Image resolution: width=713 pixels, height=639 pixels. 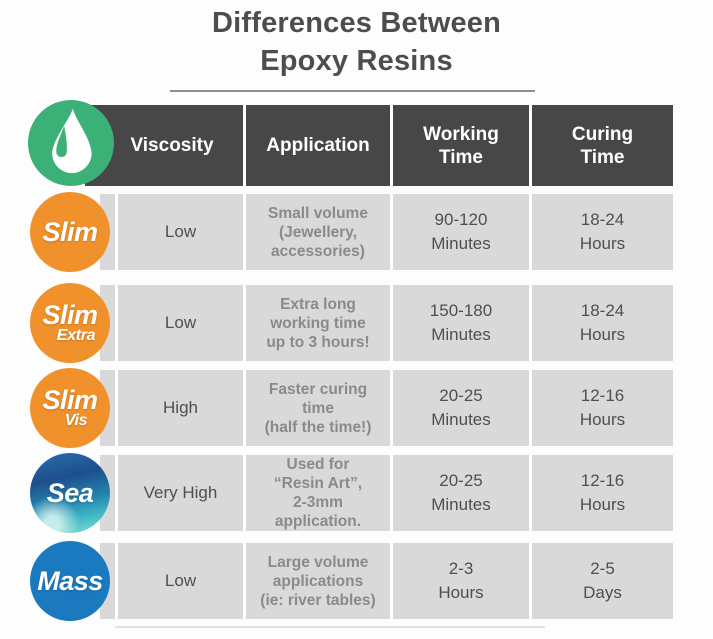 I want to click on product-badge-sea: Sea, so click(x=70, y=493).